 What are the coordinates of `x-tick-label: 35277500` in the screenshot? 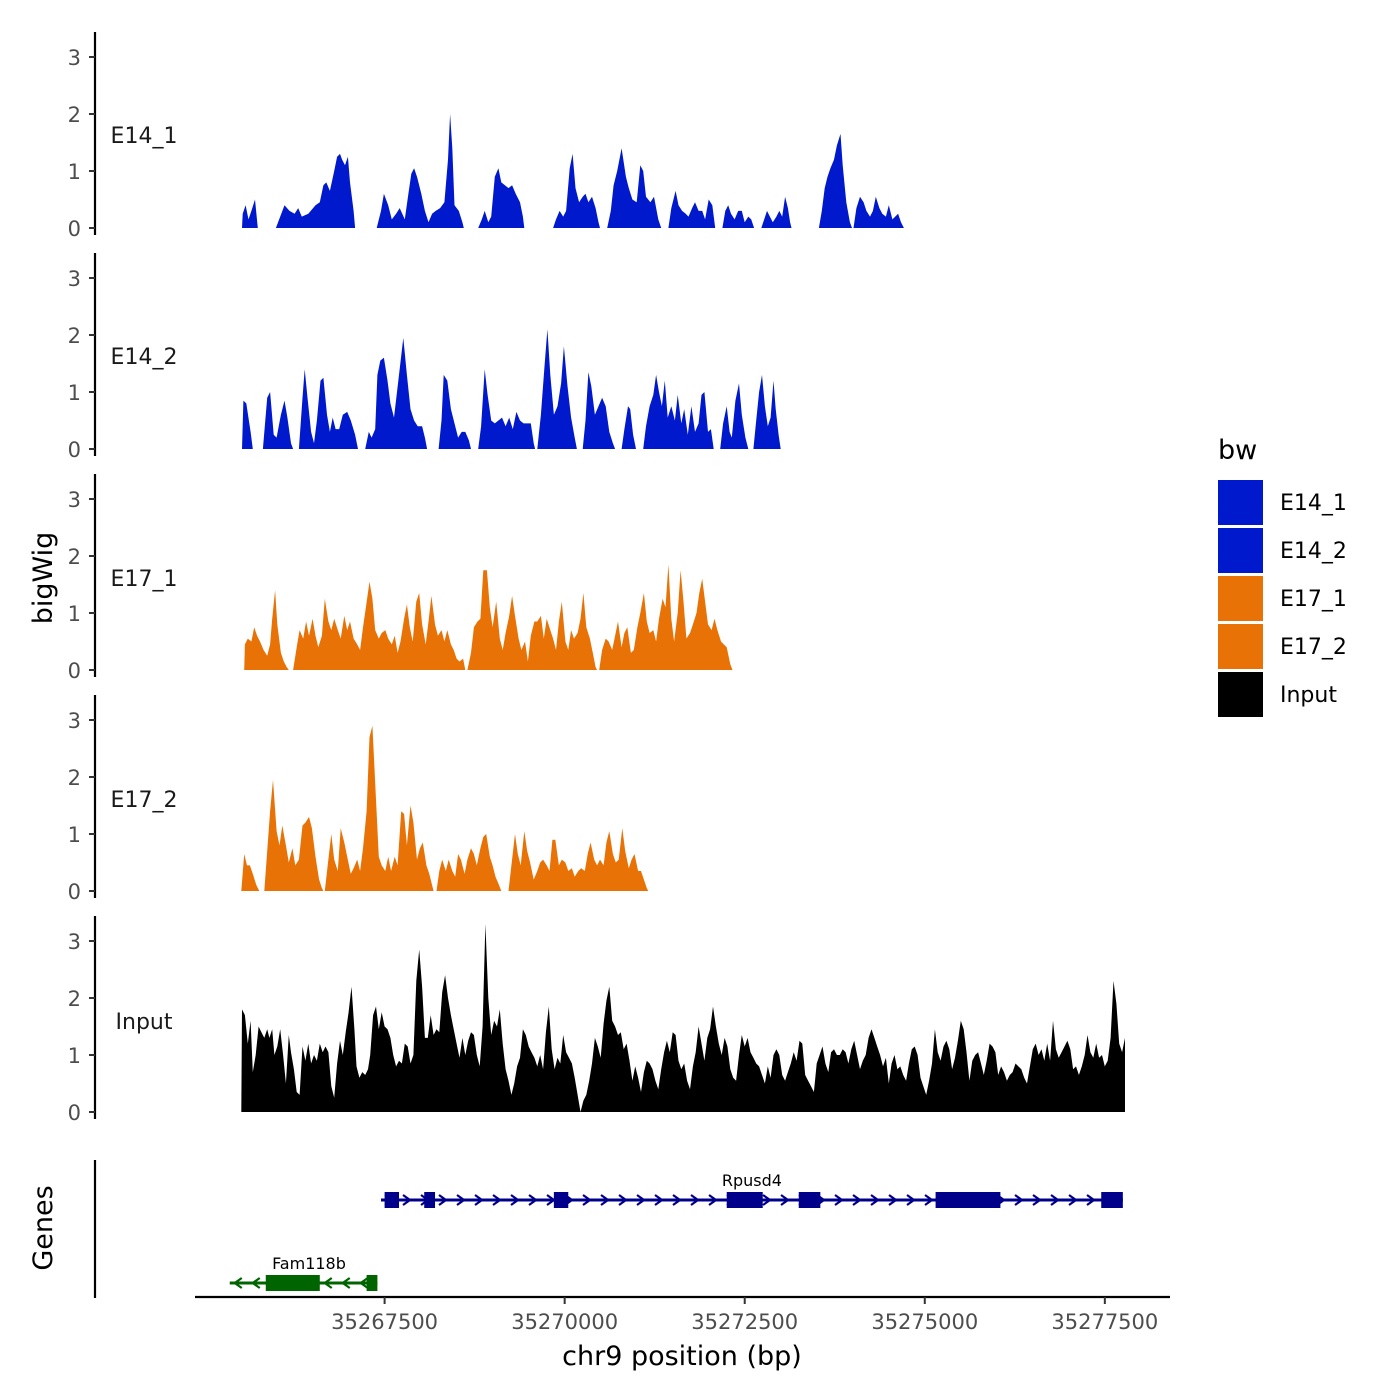 It's located at (1104, 1322).